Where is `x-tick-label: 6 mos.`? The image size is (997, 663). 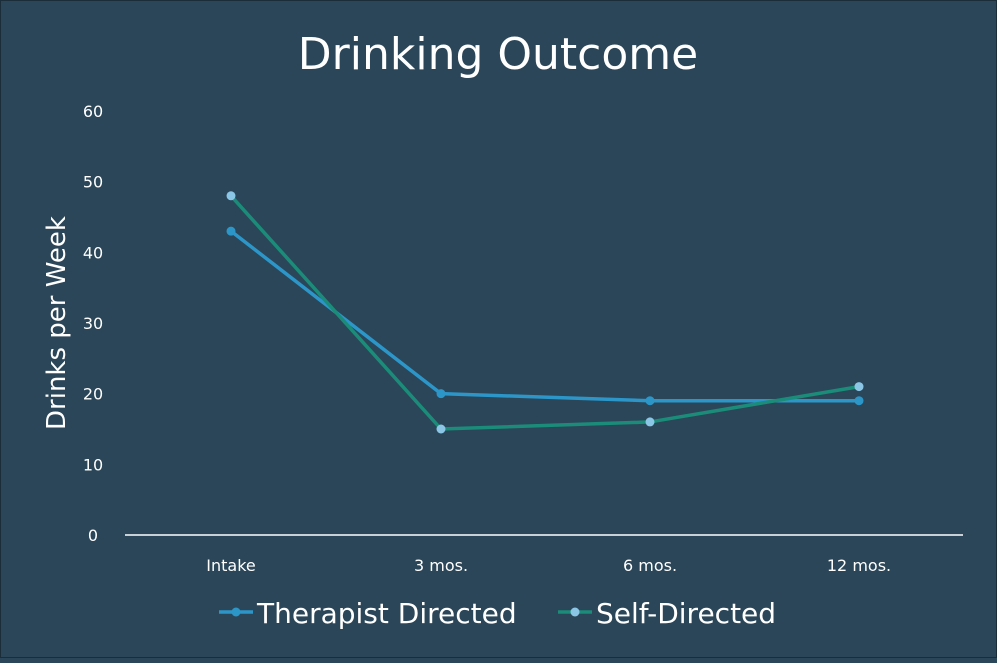 x-tick-label: 6 mos. is located at coordinates (650, 565).